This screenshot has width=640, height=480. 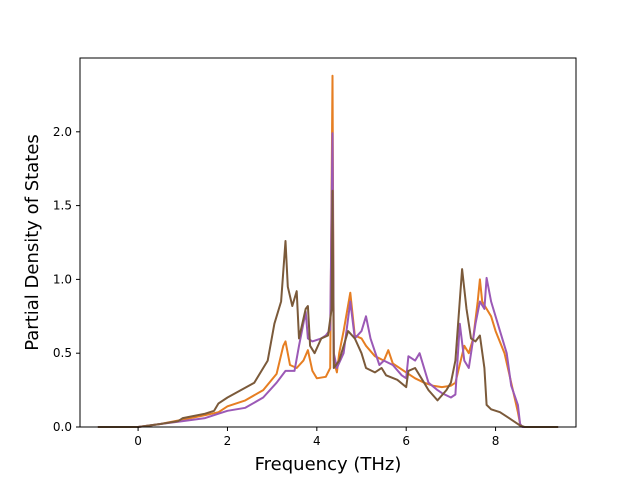 What do you see at coordinates (496, 441) in the screenshot?
I see `x-tick-label: 8` at bounding box center [496, 441].